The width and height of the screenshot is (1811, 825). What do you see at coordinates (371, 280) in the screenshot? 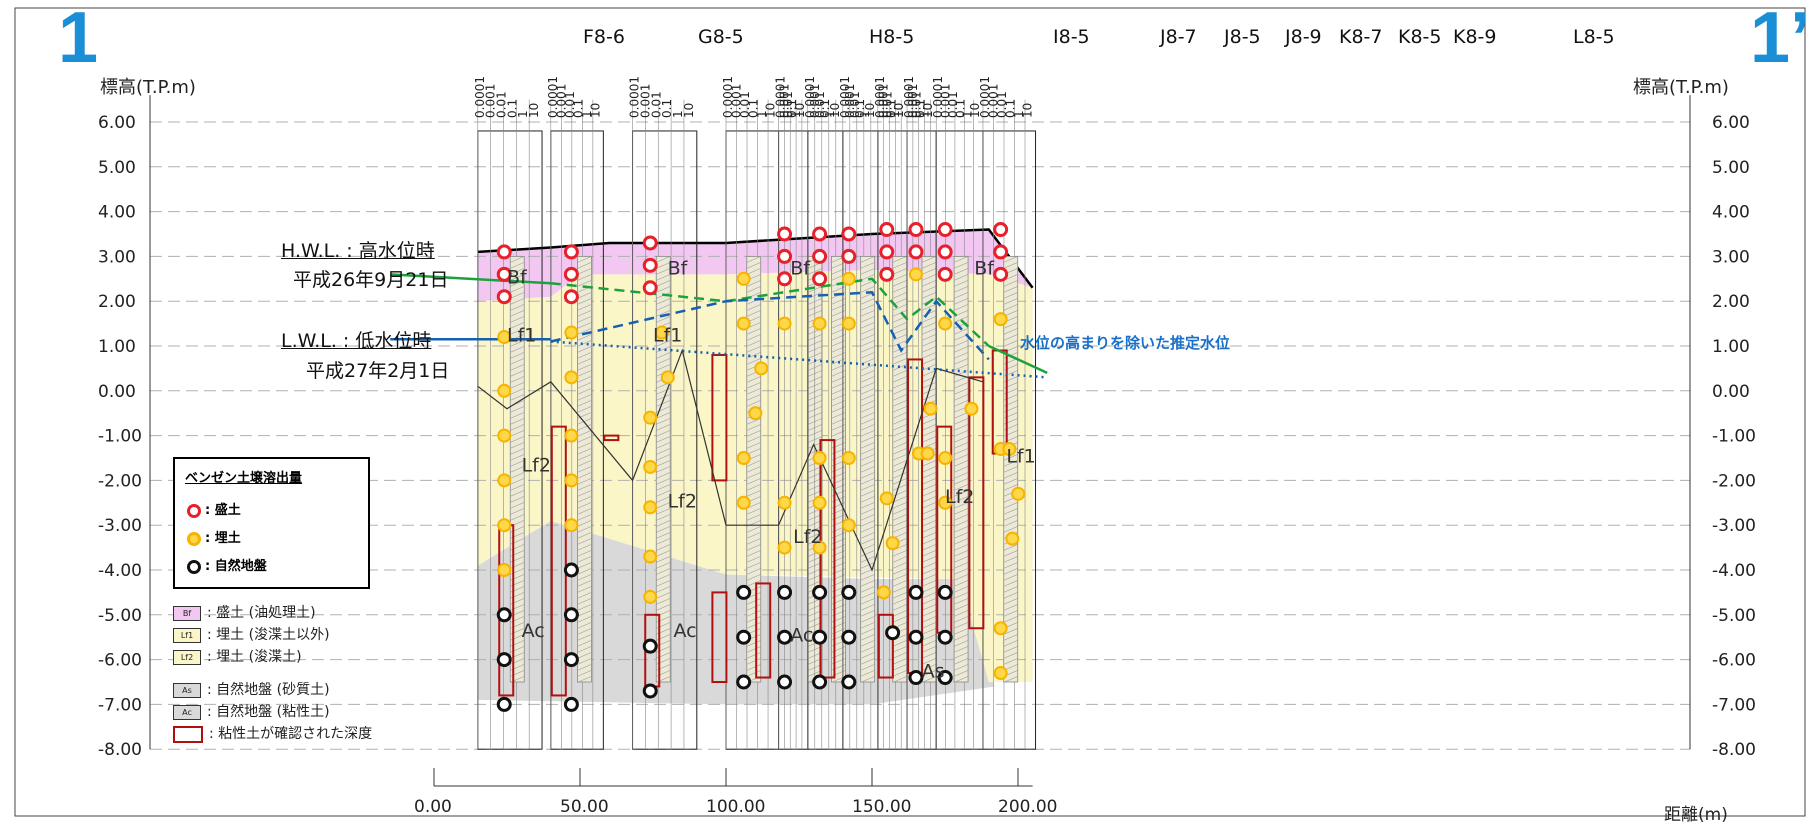
I see `hwl-date: 平成26年9月21日` at bounding box center [371, 280].